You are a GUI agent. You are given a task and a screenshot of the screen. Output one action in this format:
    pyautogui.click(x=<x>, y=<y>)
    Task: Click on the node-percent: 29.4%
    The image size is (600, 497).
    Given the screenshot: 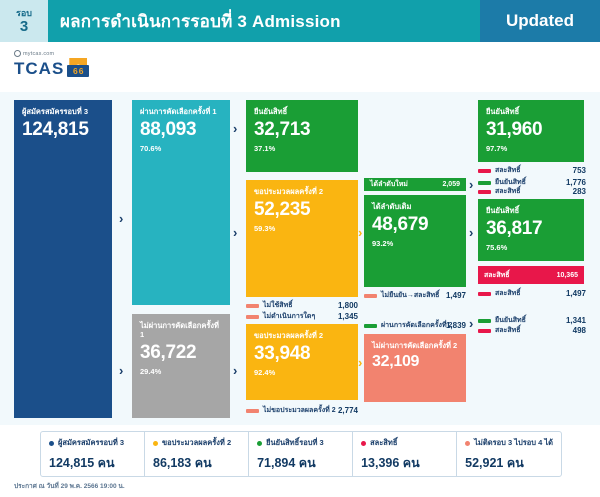 What is the action you would take?
    pyautogui.click(x=151, y=371)
    